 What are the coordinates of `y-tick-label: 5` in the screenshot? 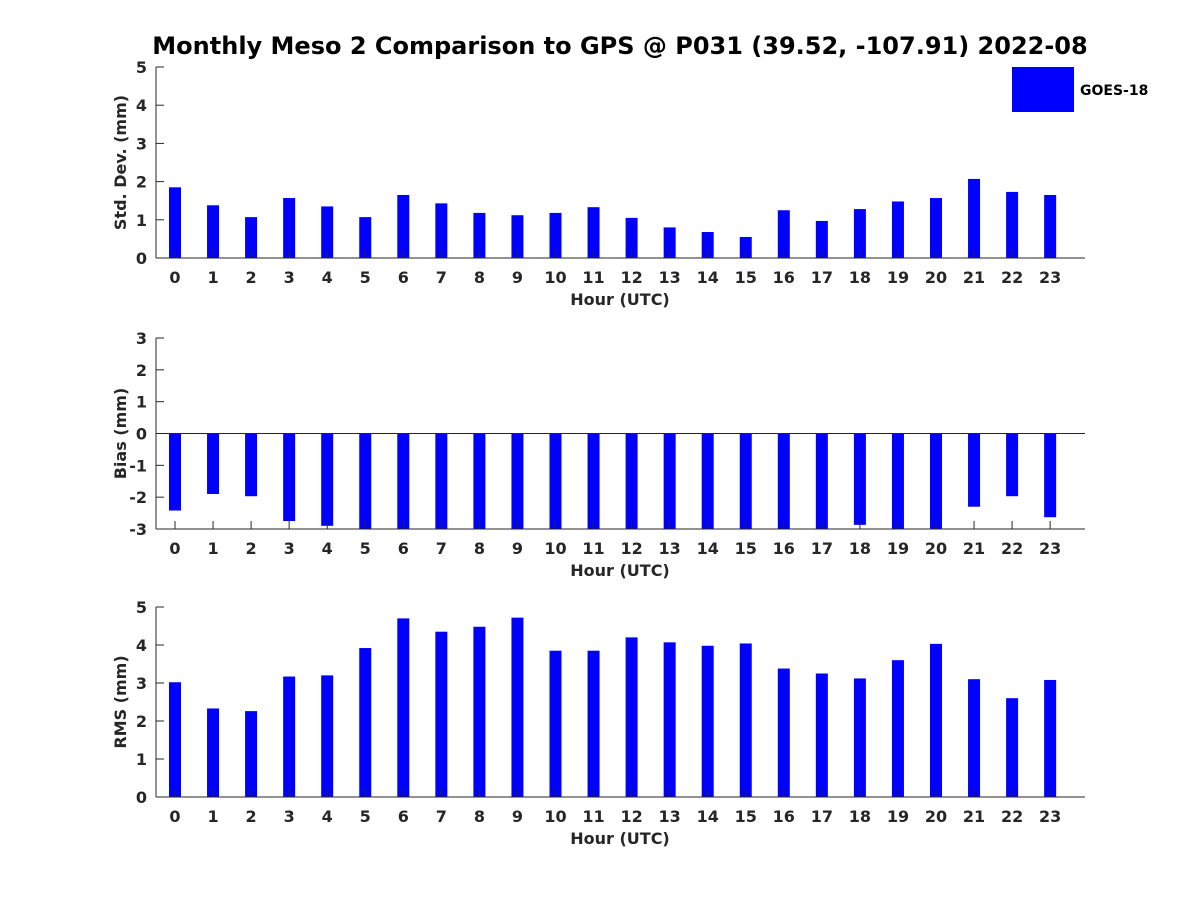 It's located at (141, 607).